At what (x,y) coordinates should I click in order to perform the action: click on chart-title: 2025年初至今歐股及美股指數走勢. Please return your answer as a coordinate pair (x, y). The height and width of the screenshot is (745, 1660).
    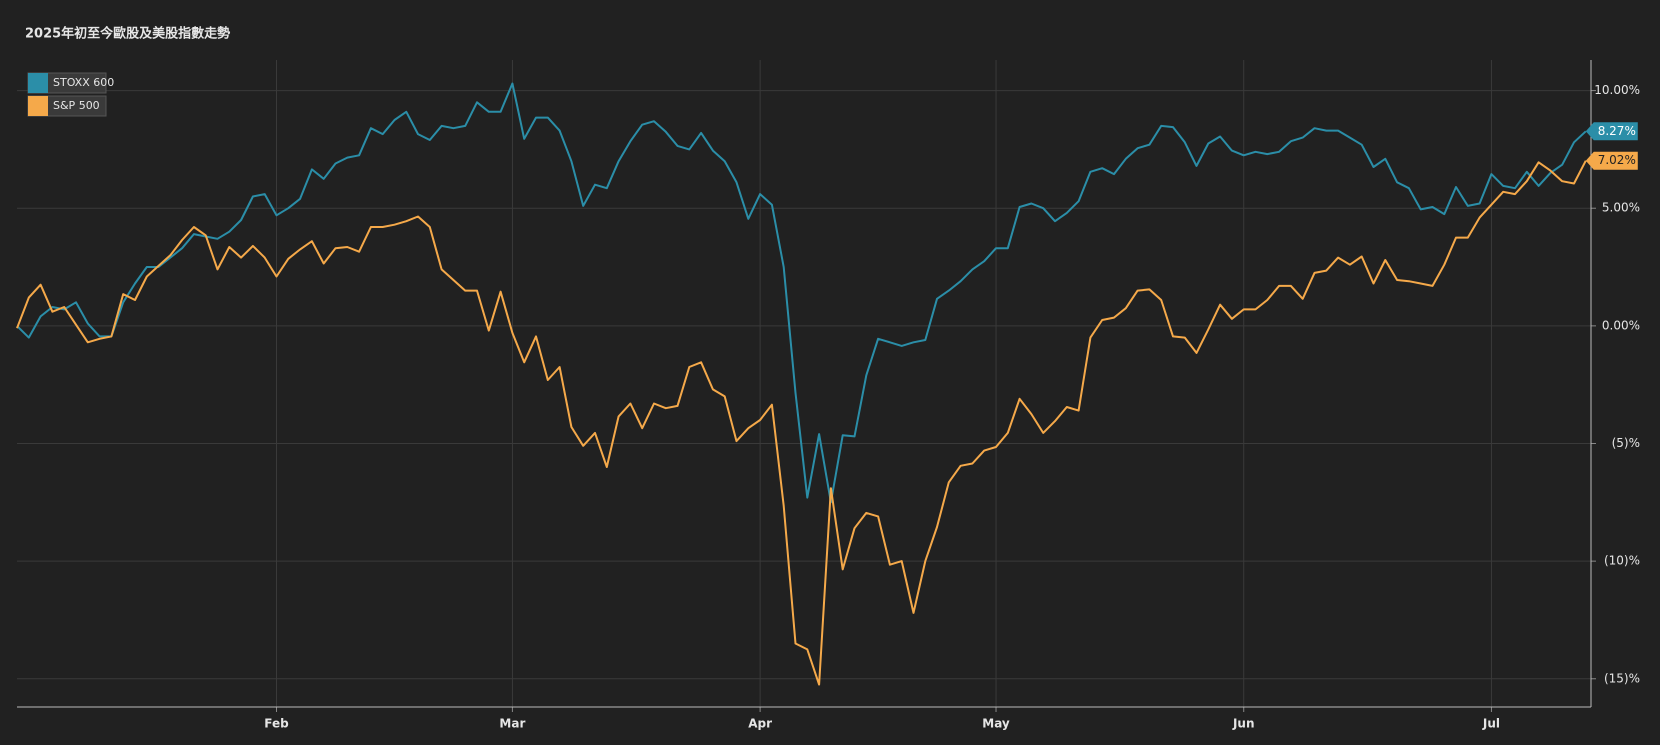
    Looking at the image, I should click on (127, 34).